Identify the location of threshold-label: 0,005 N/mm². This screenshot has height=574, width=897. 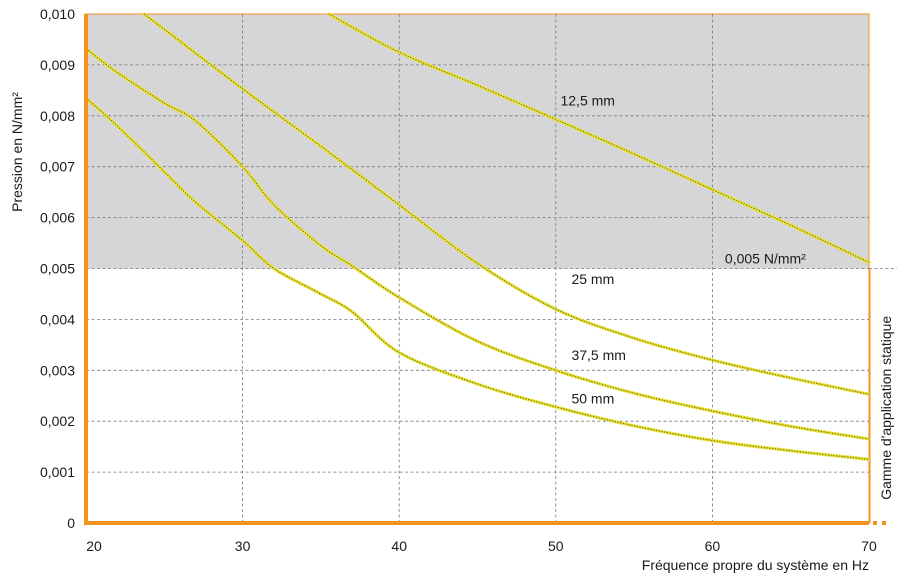
(765, 259).